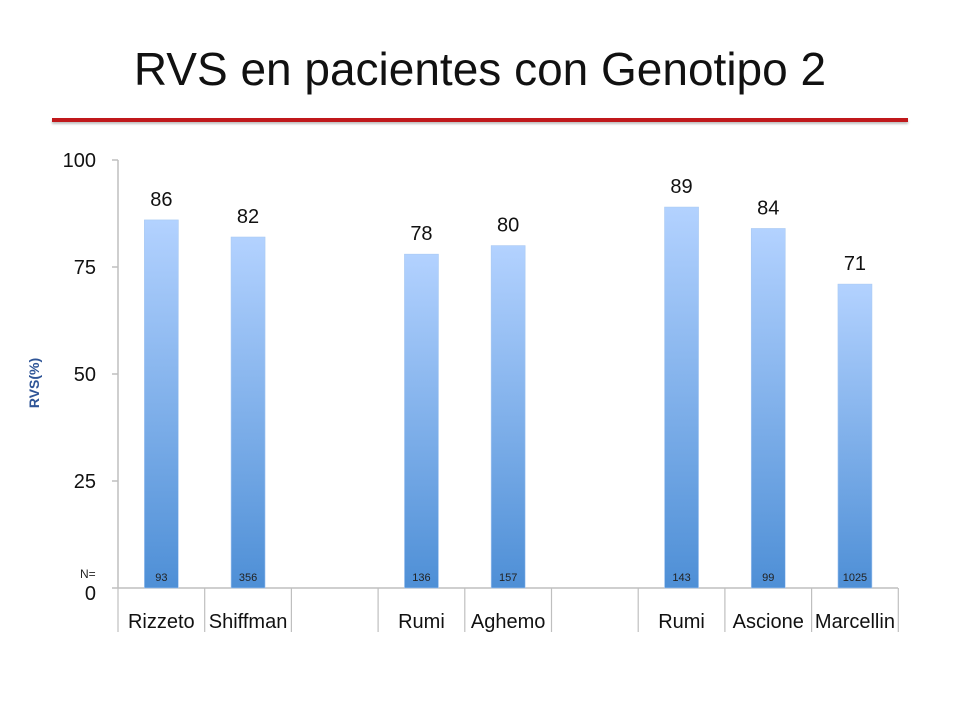  I want to click on x-category-label: Ascione, so click(768, 622).